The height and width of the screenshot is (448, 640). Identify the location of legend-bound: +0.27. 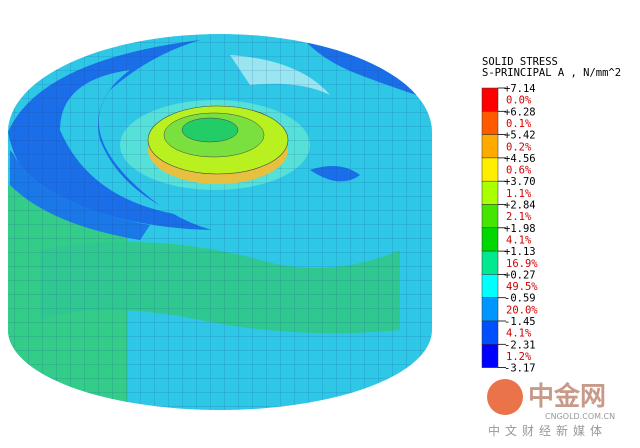
(520, 275).